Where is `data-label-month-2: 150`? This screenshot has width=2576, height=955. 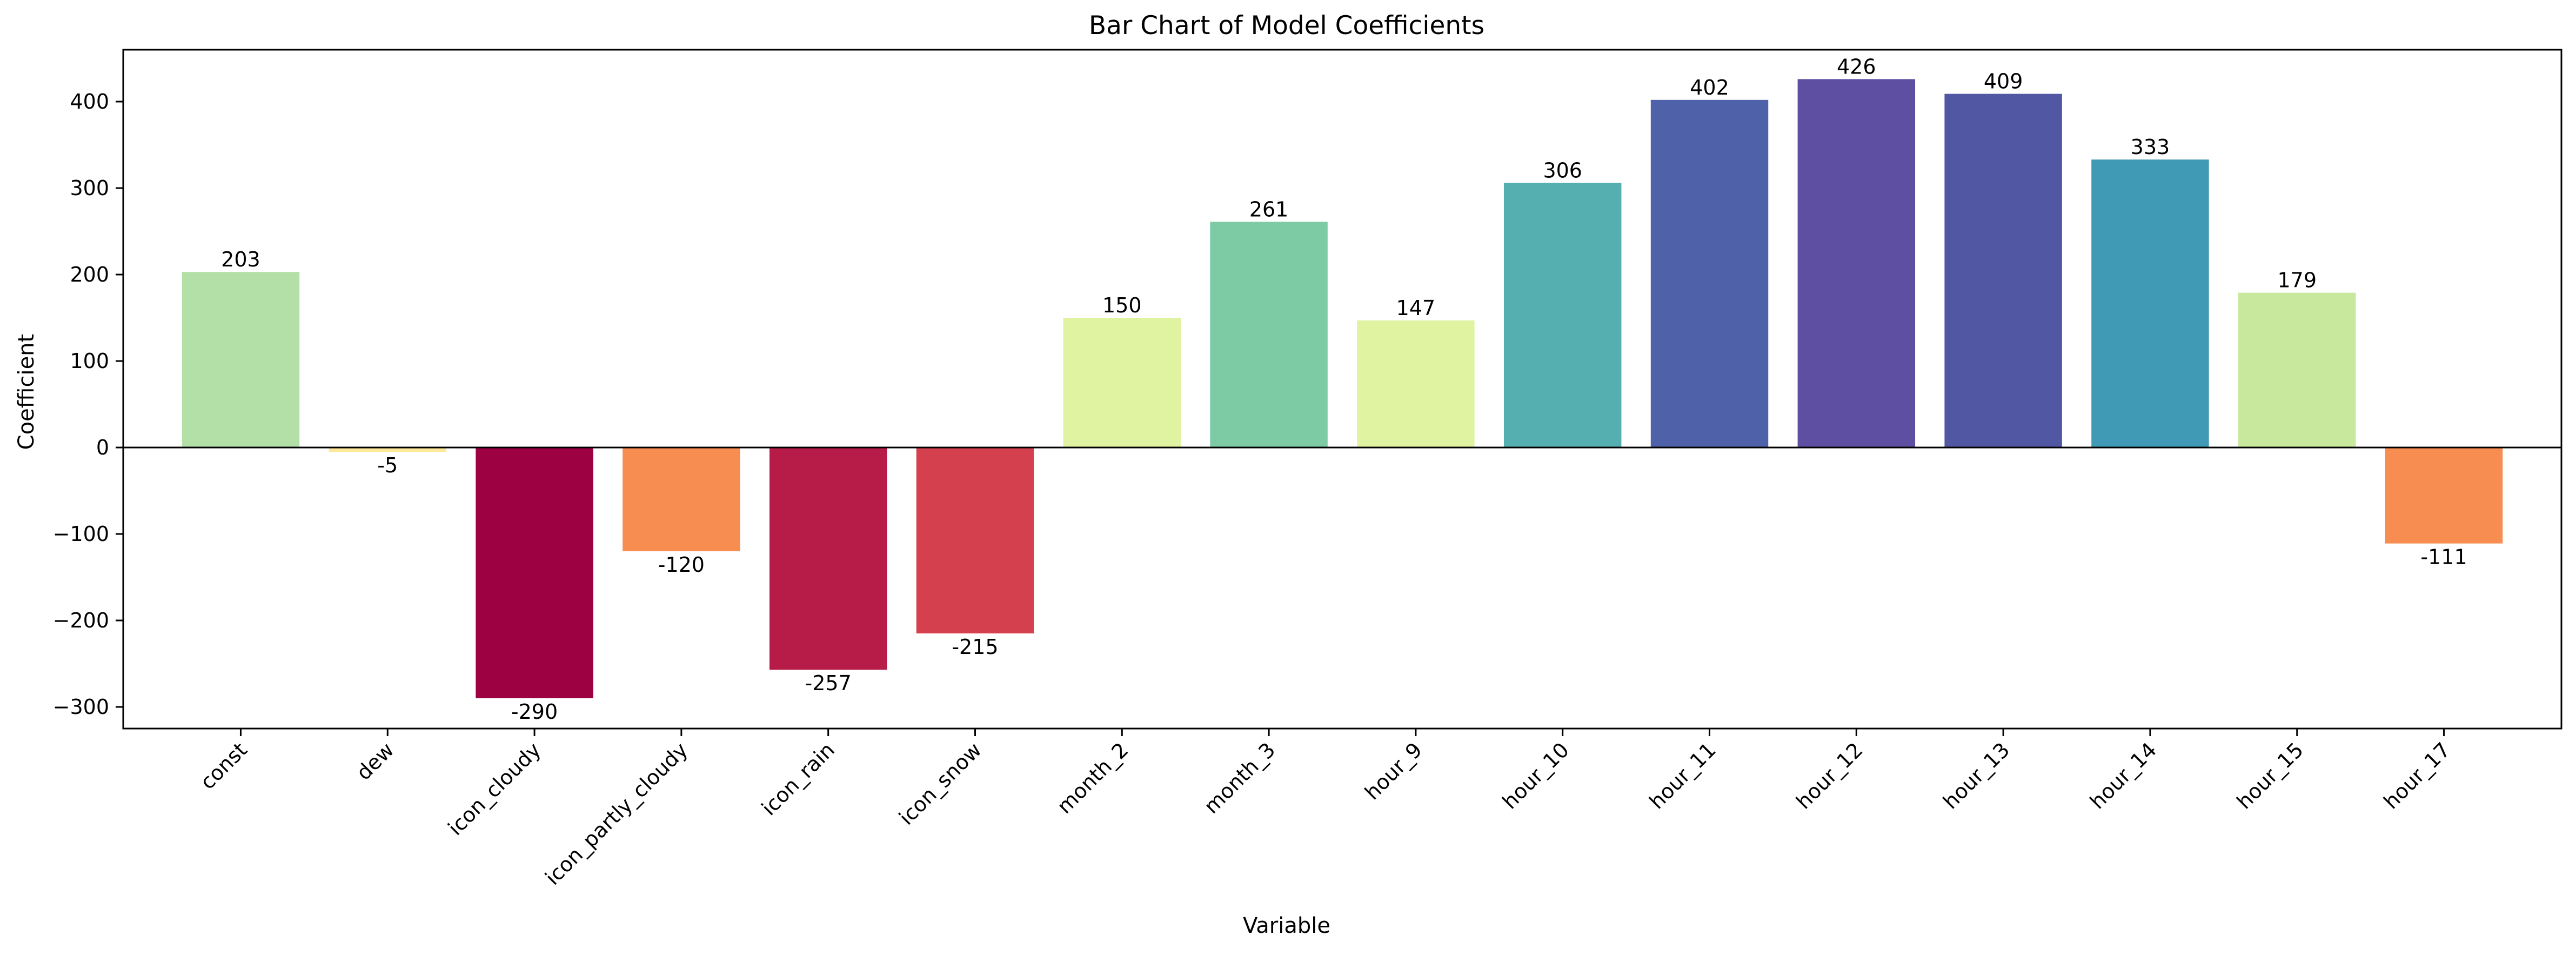 data-label-month-2: 150 is located at coordinates (1122, 305).